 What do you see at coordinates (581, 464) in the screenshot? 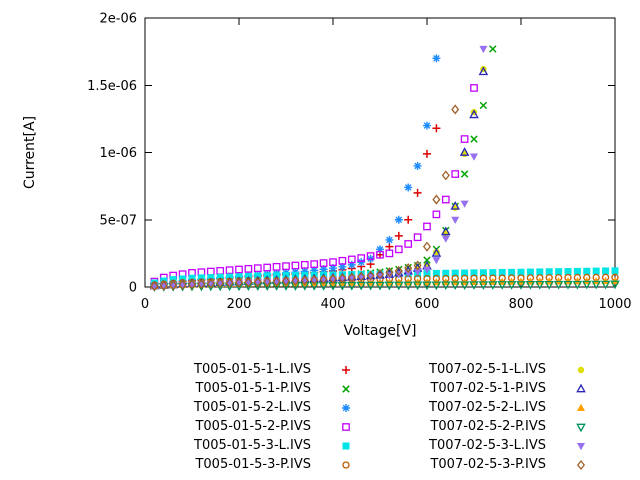
I see `open-diamond-marker-icon` at bounding box center [581, 464].